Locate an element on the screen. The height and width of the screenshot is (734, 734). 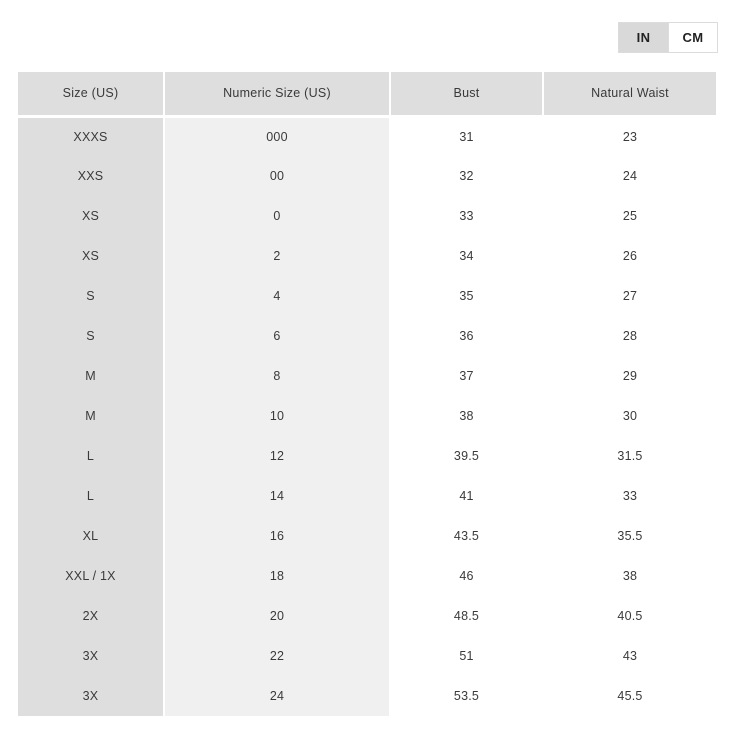
cell-size: 2X is located at coordinates (91, 616).